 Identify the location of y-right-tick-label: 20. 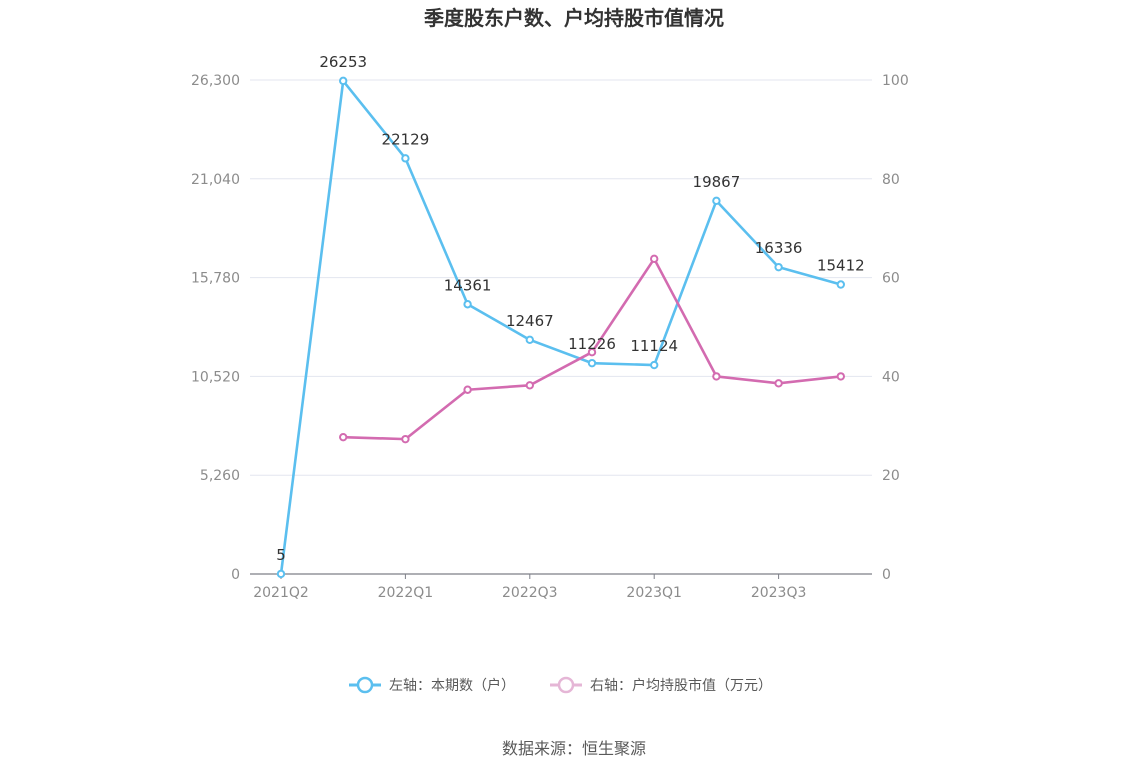
(891, 476).